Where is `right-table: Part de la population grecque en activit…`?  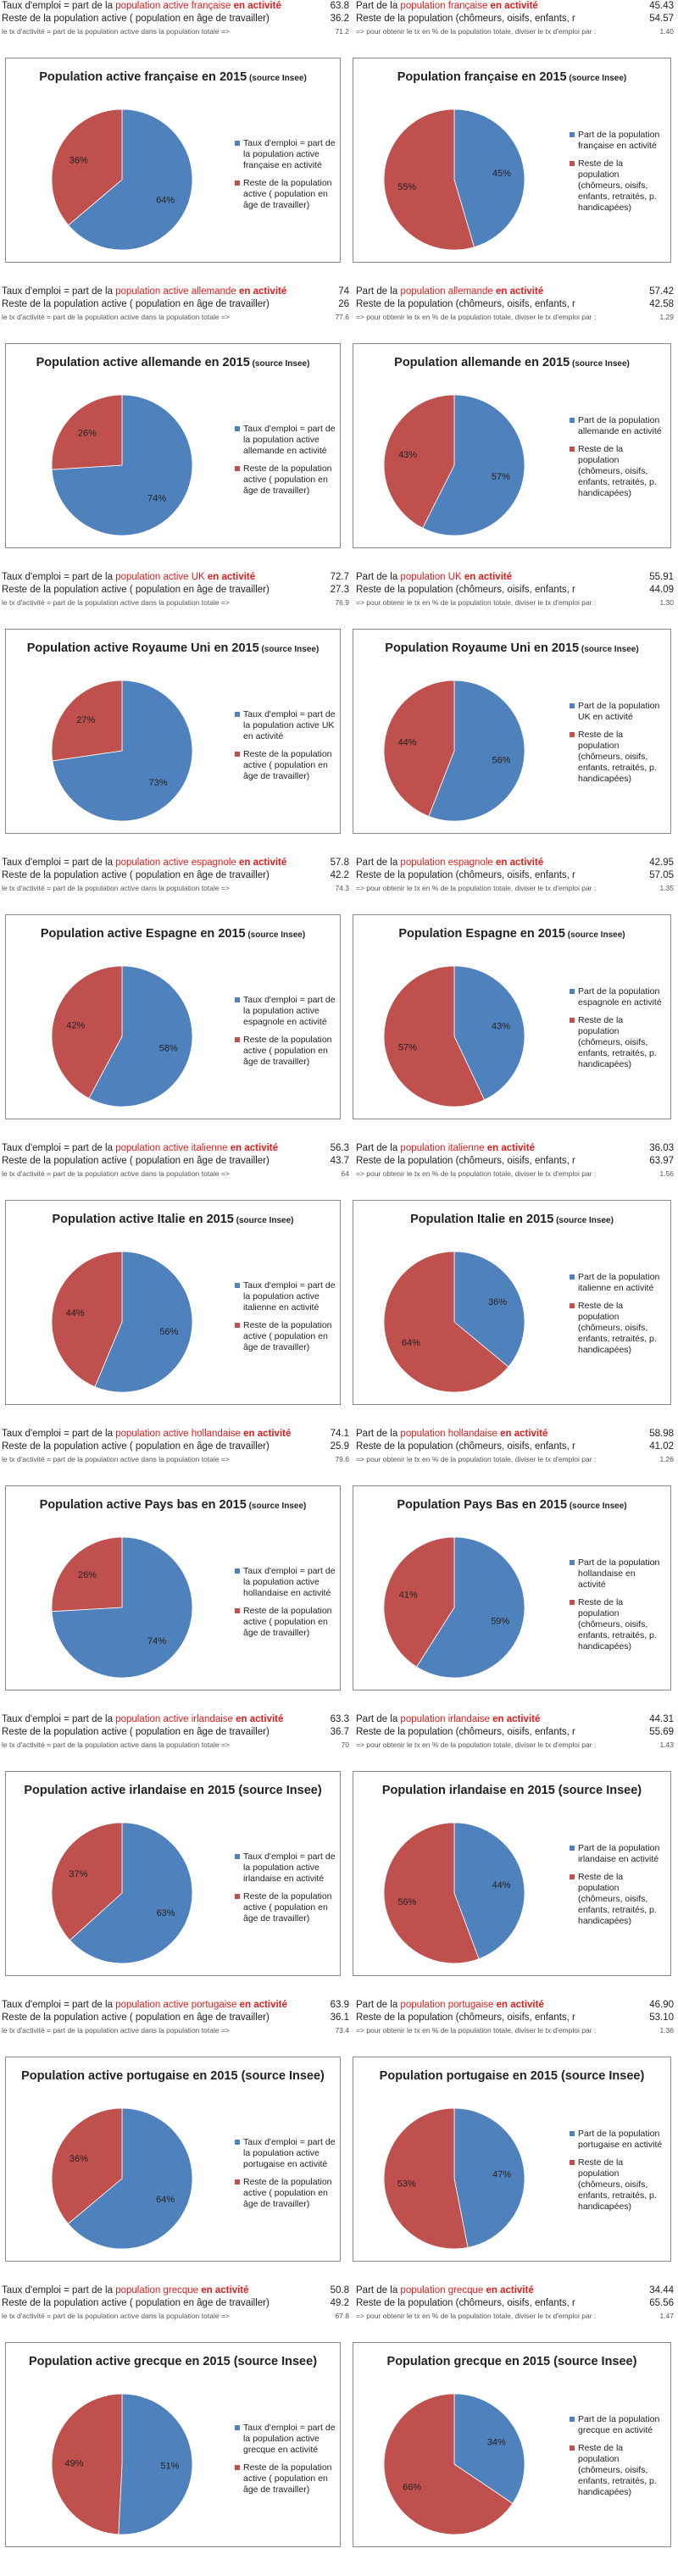 right-table: Part de la population grecque en activit… is located at coordinates (516, 2304).